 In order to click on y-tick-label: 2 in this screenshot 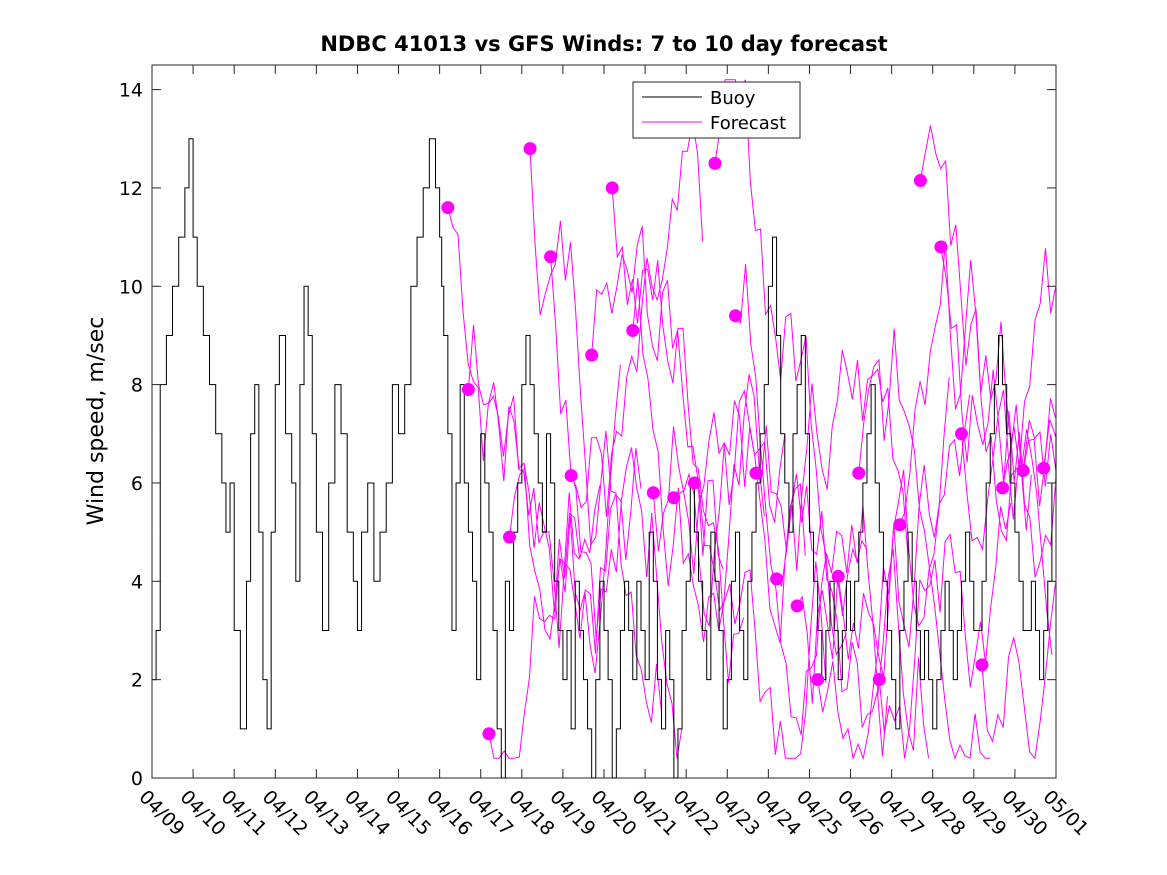, I will do `click(137, 681)`.